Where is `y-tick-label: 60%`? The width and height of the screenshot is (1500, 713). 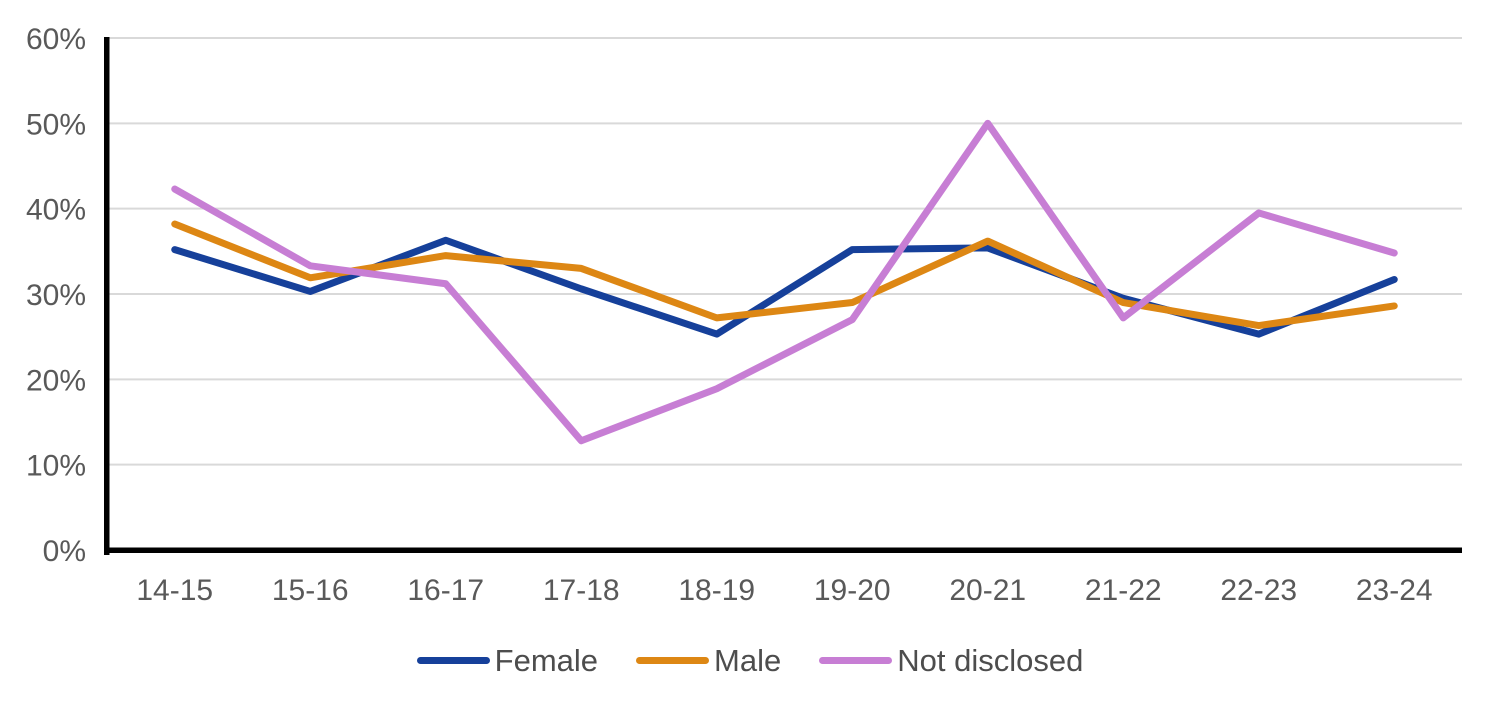 y-tick-label: 60% is located at coordinates (56, 39).